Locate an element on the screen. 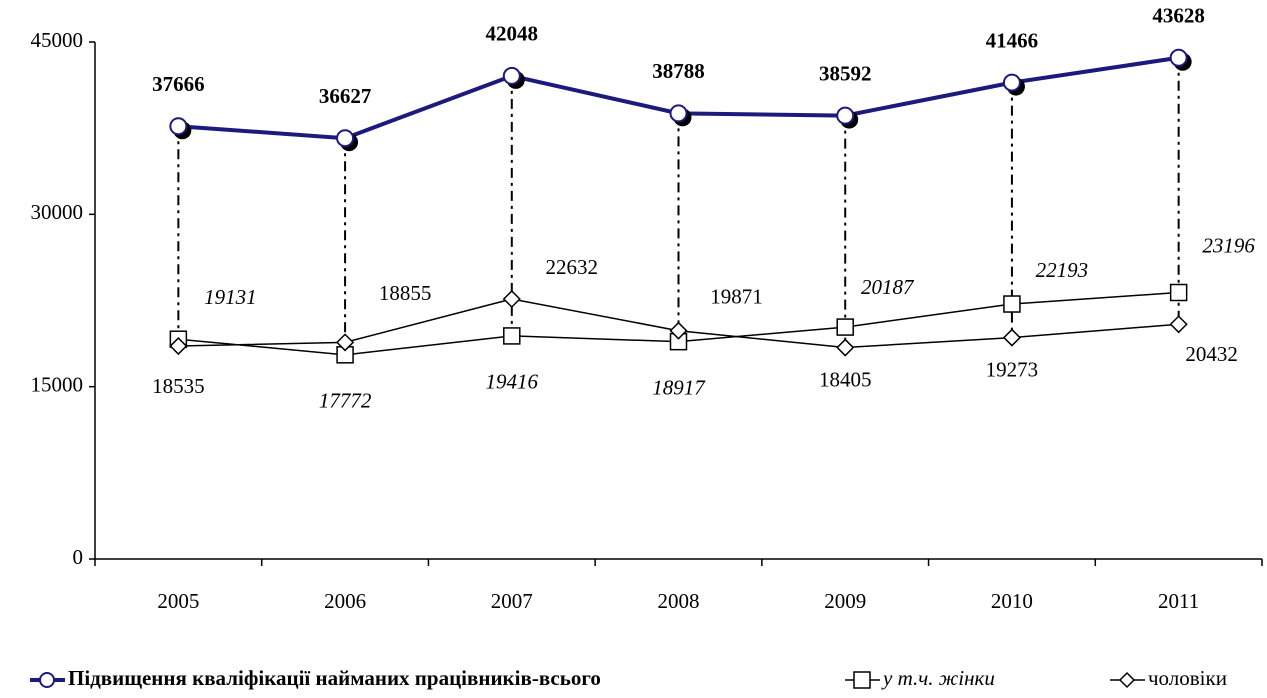 The height and width of the screenshot is (698, 1267). x-tick-label: 2010 is located at coordinates (1012, 601).